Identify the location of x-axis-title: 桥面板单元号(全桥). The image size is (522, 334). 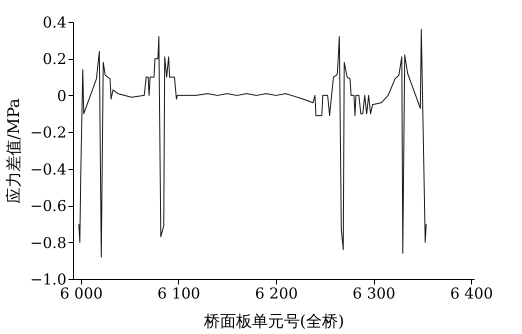
(273, 321).